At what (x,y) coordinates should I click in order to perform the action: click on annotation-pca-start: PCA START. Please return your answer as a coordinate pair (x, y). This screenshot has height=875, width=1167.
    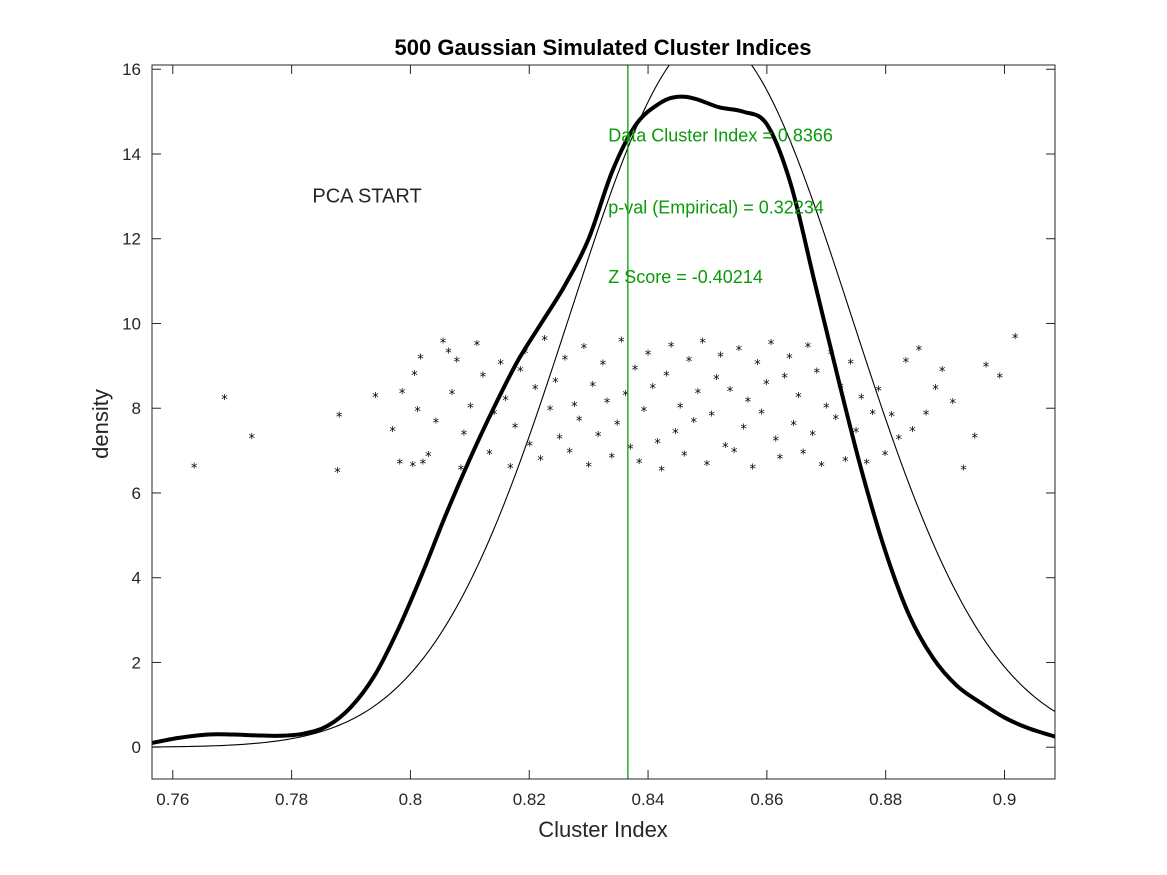
    Looking at the image, I should click on (366, 197).